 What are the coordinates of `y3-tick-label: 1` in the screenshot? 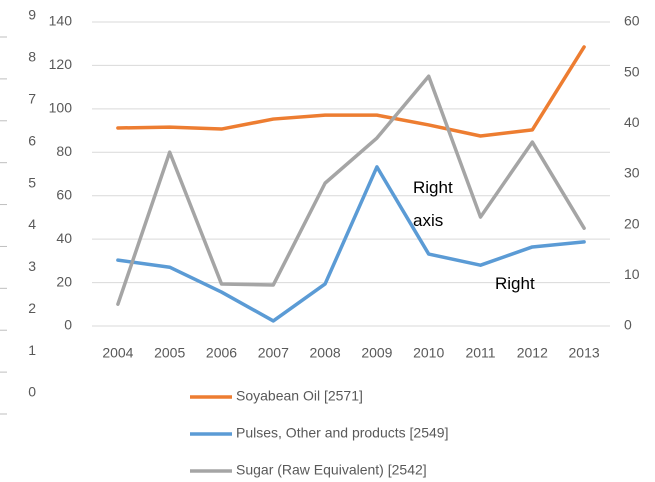 It's located at (32, 350).